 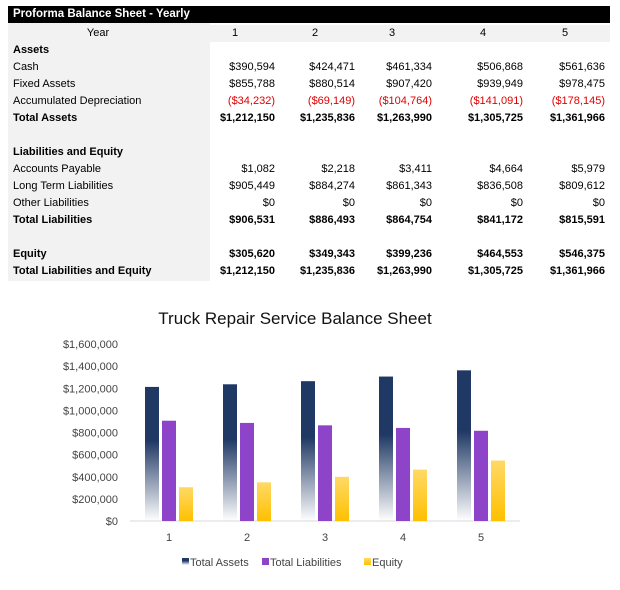 I want to click on y-tick-label: $1,600,000, so click(x=90, y=345).